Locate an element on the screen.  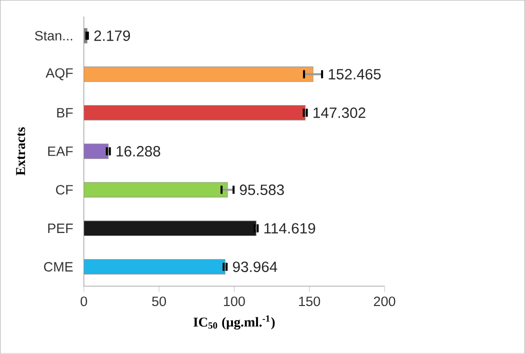
y-tick-label: PEF is located at coordinates (60, 229).